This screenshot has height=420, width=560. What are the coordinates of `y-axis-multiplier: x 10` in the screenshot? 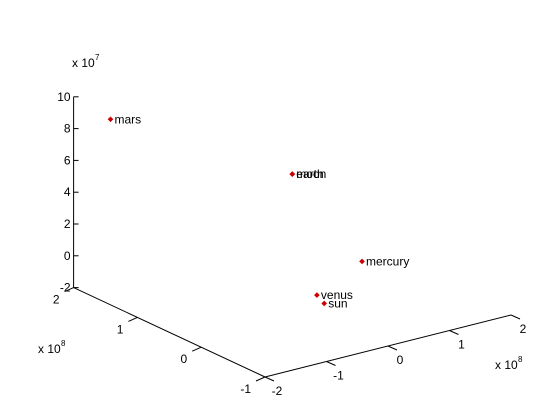 It's located at (49, 349).